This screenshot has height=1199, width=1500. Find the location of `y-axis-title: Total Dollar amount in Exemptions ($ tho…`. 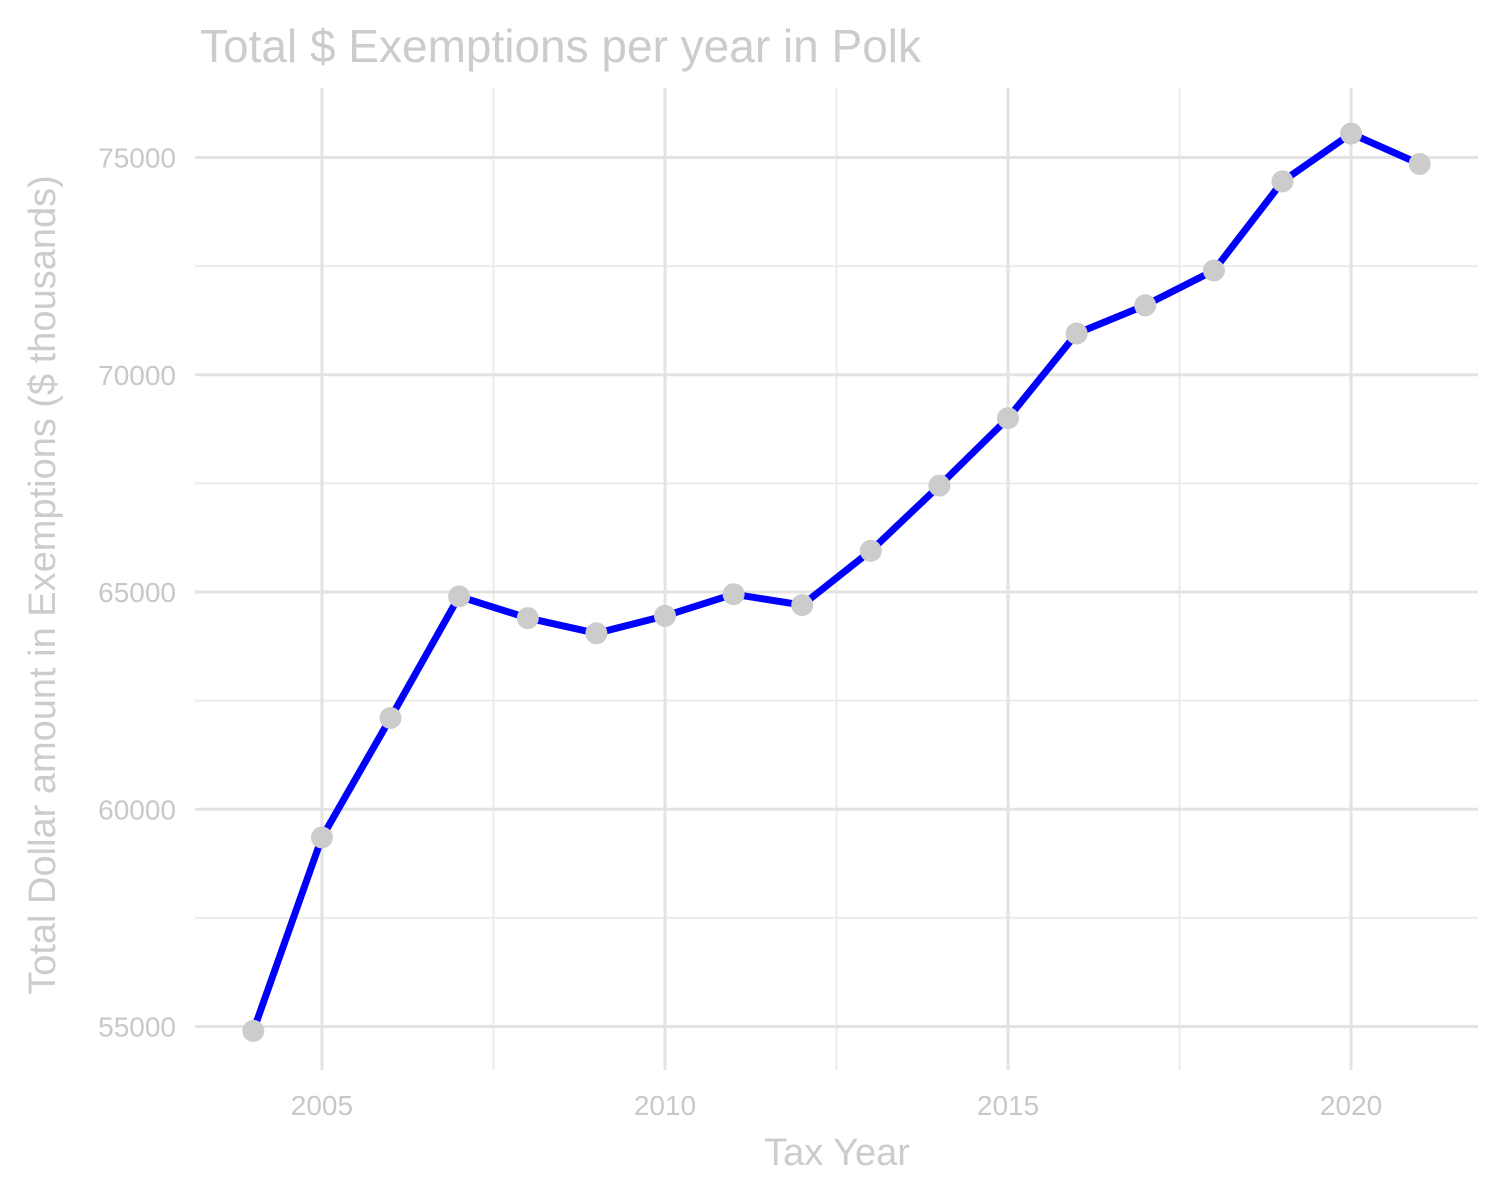

y-axis-title: Total Dollar amount in Exemptions ($ tho… is located at coordinates (43, 585).